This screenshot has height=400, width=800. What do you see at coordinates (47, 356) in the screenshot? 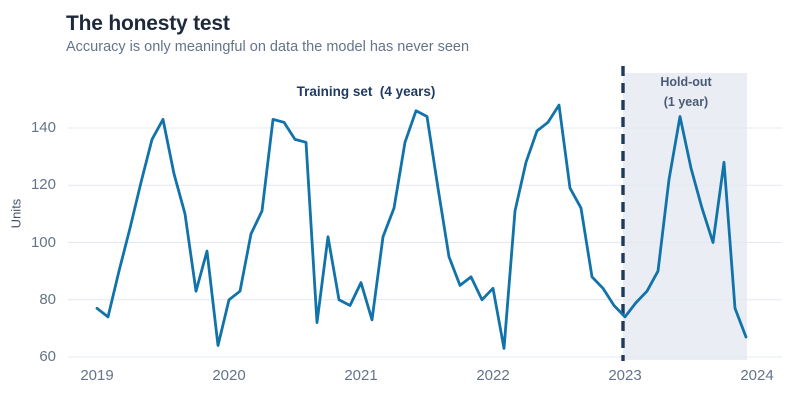
I see `y-tick-60: 60` at bounding box center [47, 356].